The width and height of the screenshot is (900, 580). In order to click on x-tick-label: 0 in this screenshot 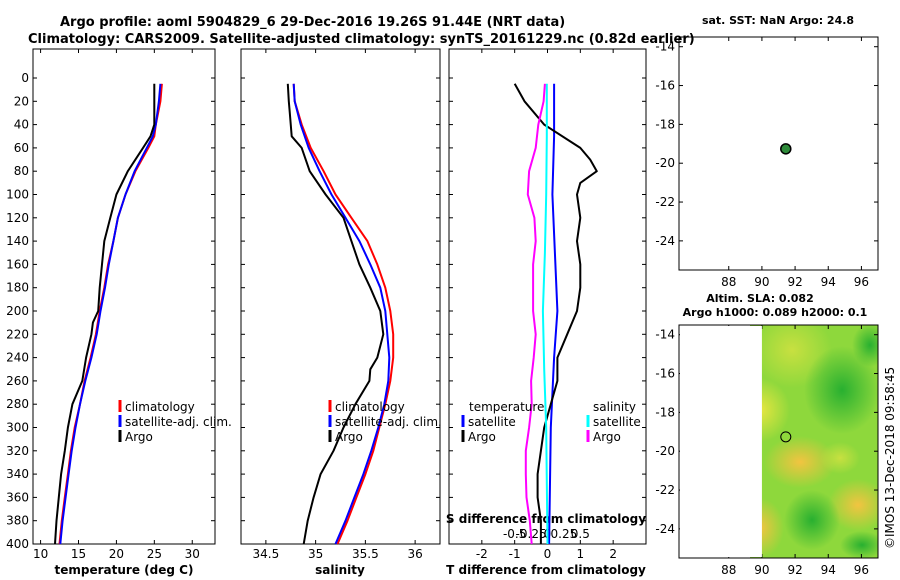, I will do `click(548, 554)`.